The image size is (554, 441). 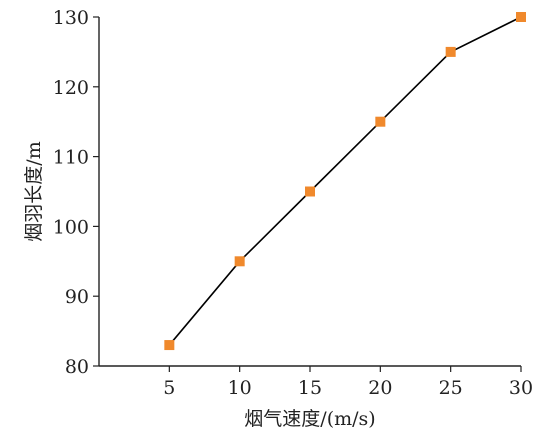 What do you see at coordinates (77, 367) in the screenshot?
I see `y-tick-label: 80` at bounding box center [77, 367].